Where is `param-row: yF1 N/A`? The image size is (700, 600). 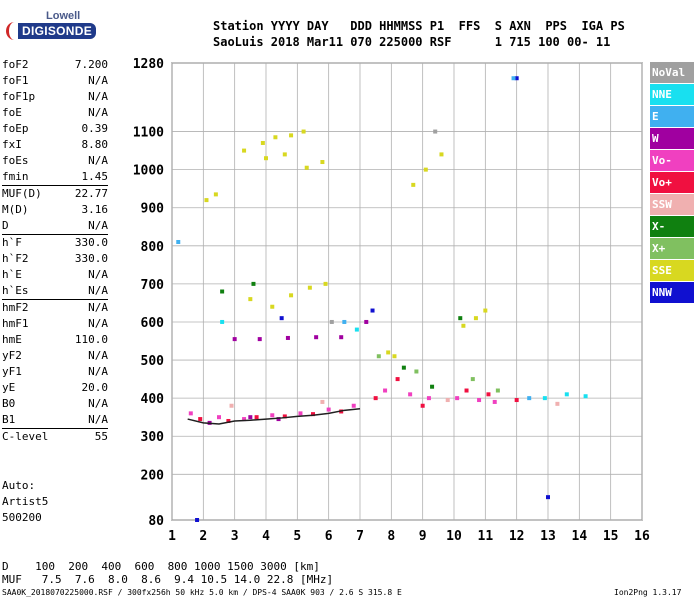
param-row: yF1 N/A is located at coordinates (55, 372).